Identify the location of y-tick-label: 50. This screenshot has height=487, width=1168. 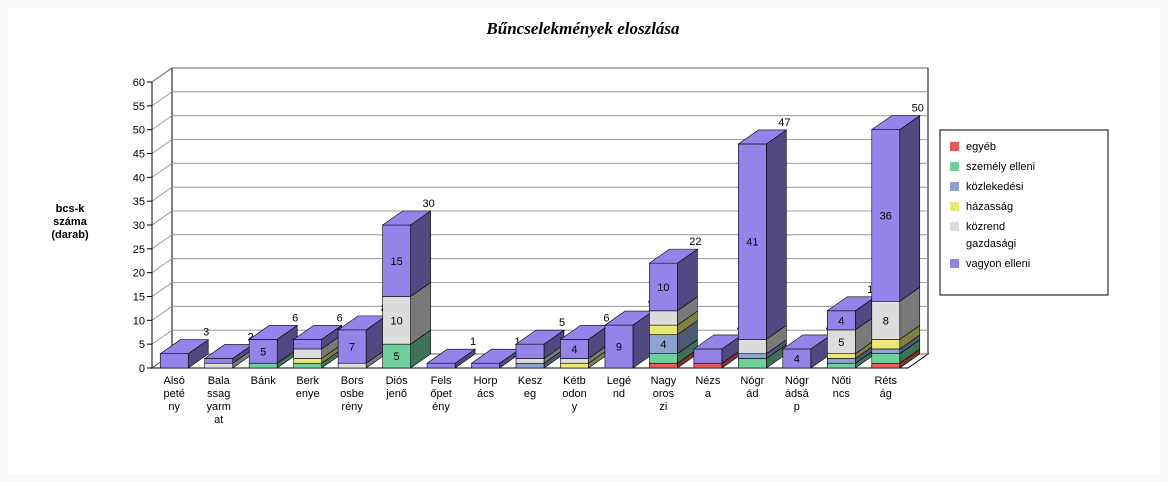
(139, 131).